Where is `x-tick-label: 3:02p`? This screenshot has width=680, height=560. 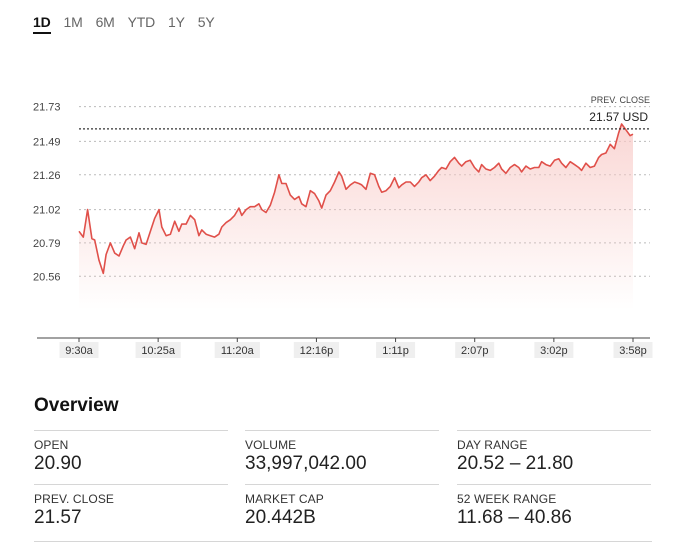
x-tick-label: 3:02p is located at coordinates (554, 351).